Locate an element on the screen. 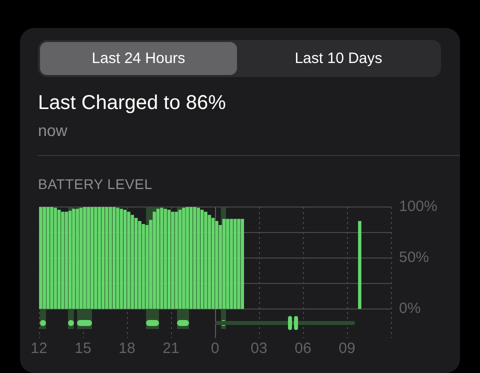 The width and height of the screenshot is (480, 373). x-tick-label: 18 is located at coordinates (127, 349).